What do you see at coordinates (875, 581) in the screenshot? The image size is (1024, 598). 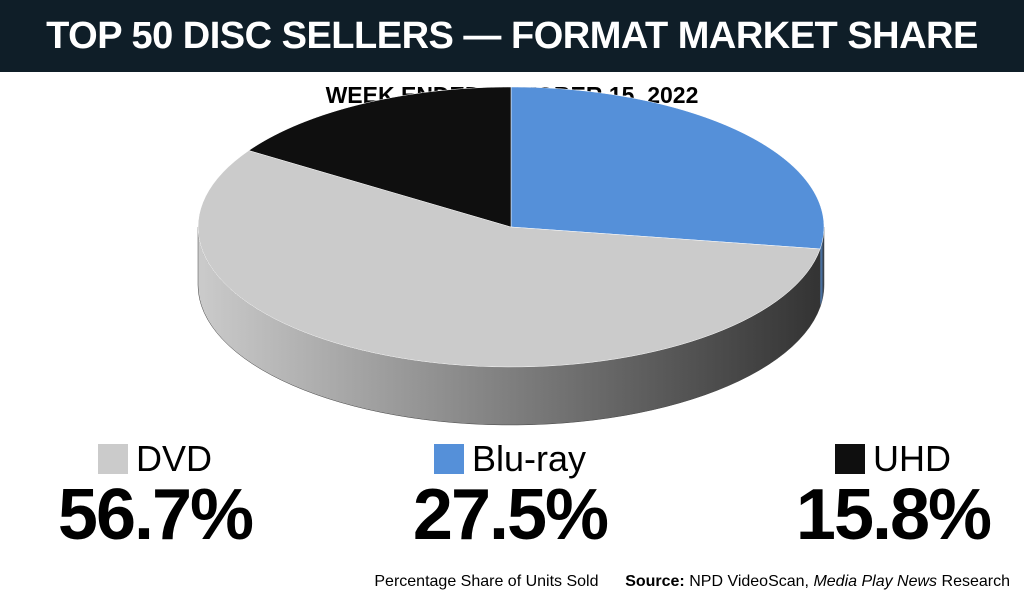 I see `source-italic: Media Play News` at bounding box center [875, 581].